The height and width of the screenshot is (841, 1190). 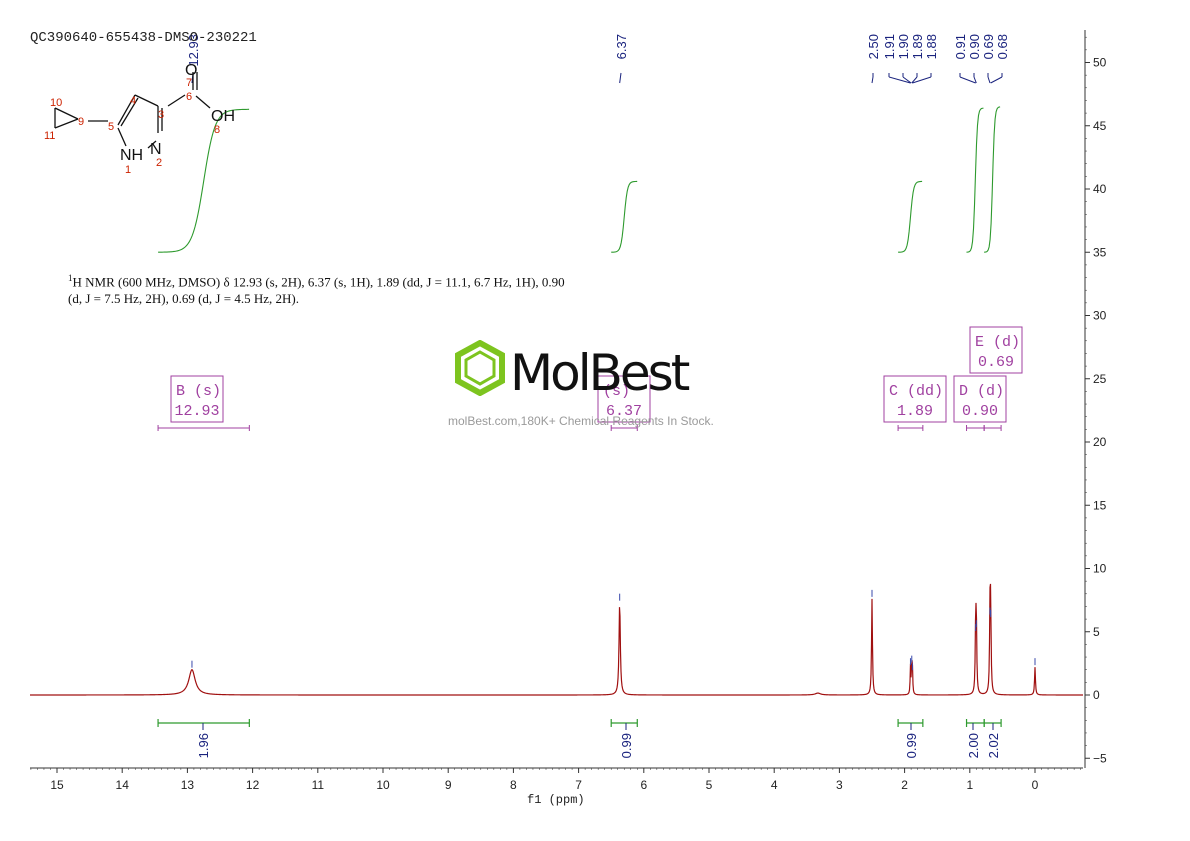 I want to click on atom-number: 1, so click(x=128, y=170).